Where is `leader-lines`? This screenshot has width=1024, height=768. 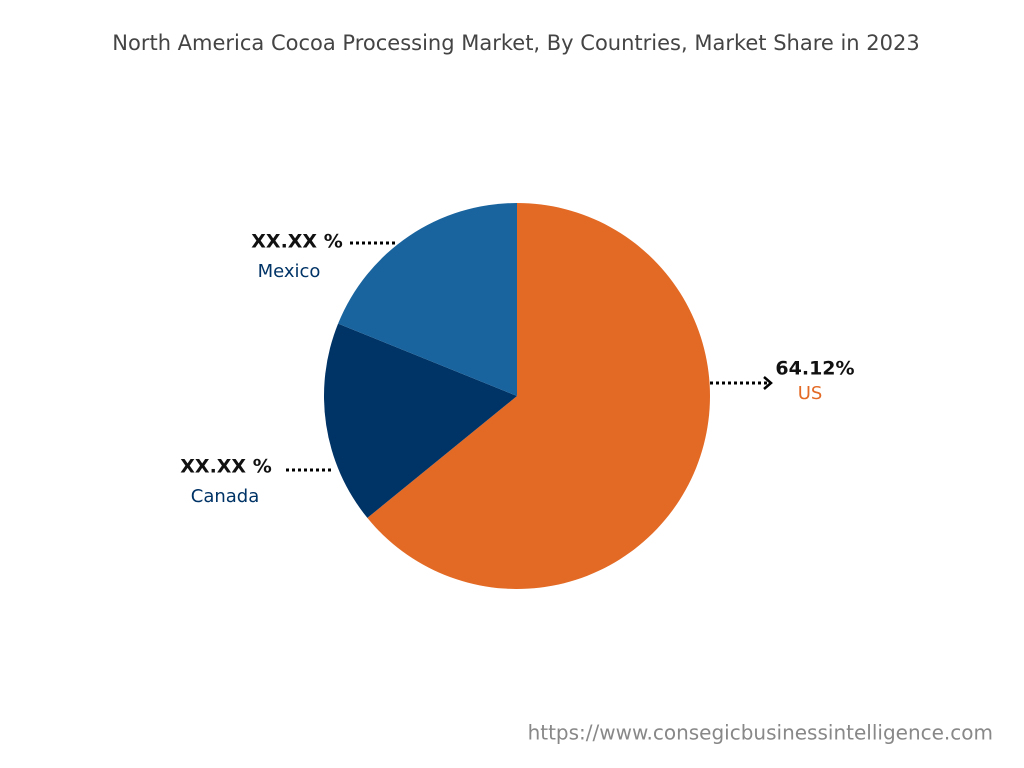 leader-lines is located at coordinates (529, 356).